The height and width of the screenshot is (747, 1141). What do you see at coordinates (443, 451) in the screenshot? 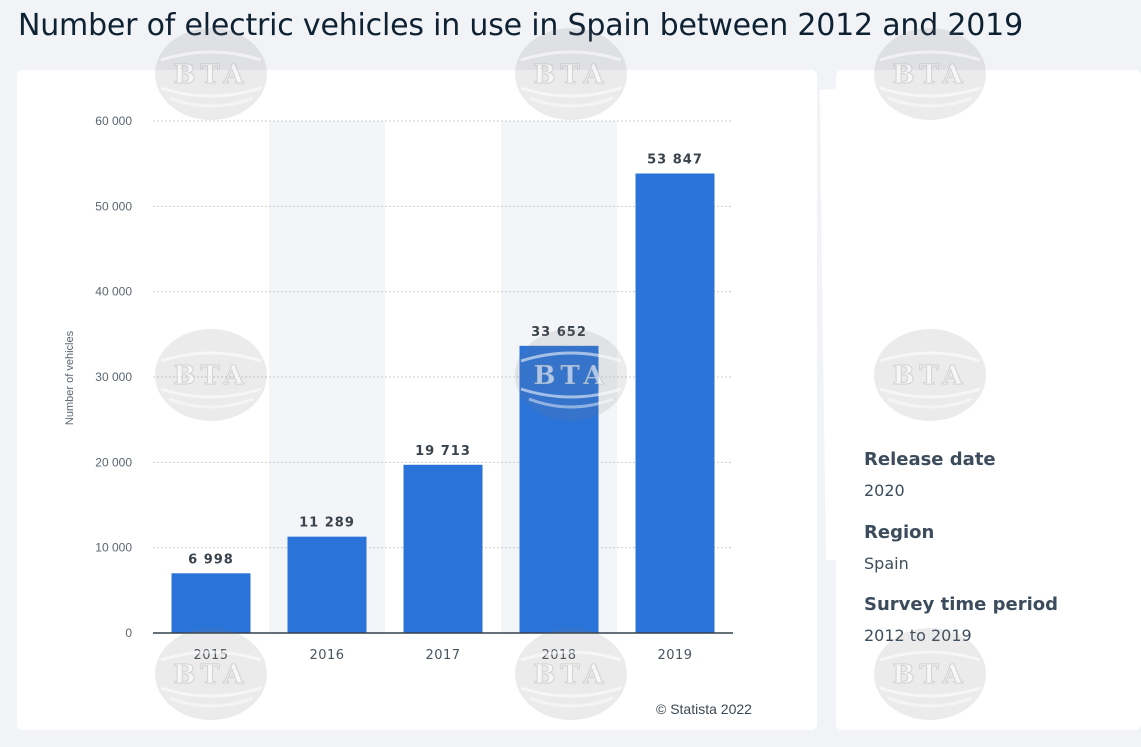
I see `data-label: 19 713` at bounding box center [443, 451].